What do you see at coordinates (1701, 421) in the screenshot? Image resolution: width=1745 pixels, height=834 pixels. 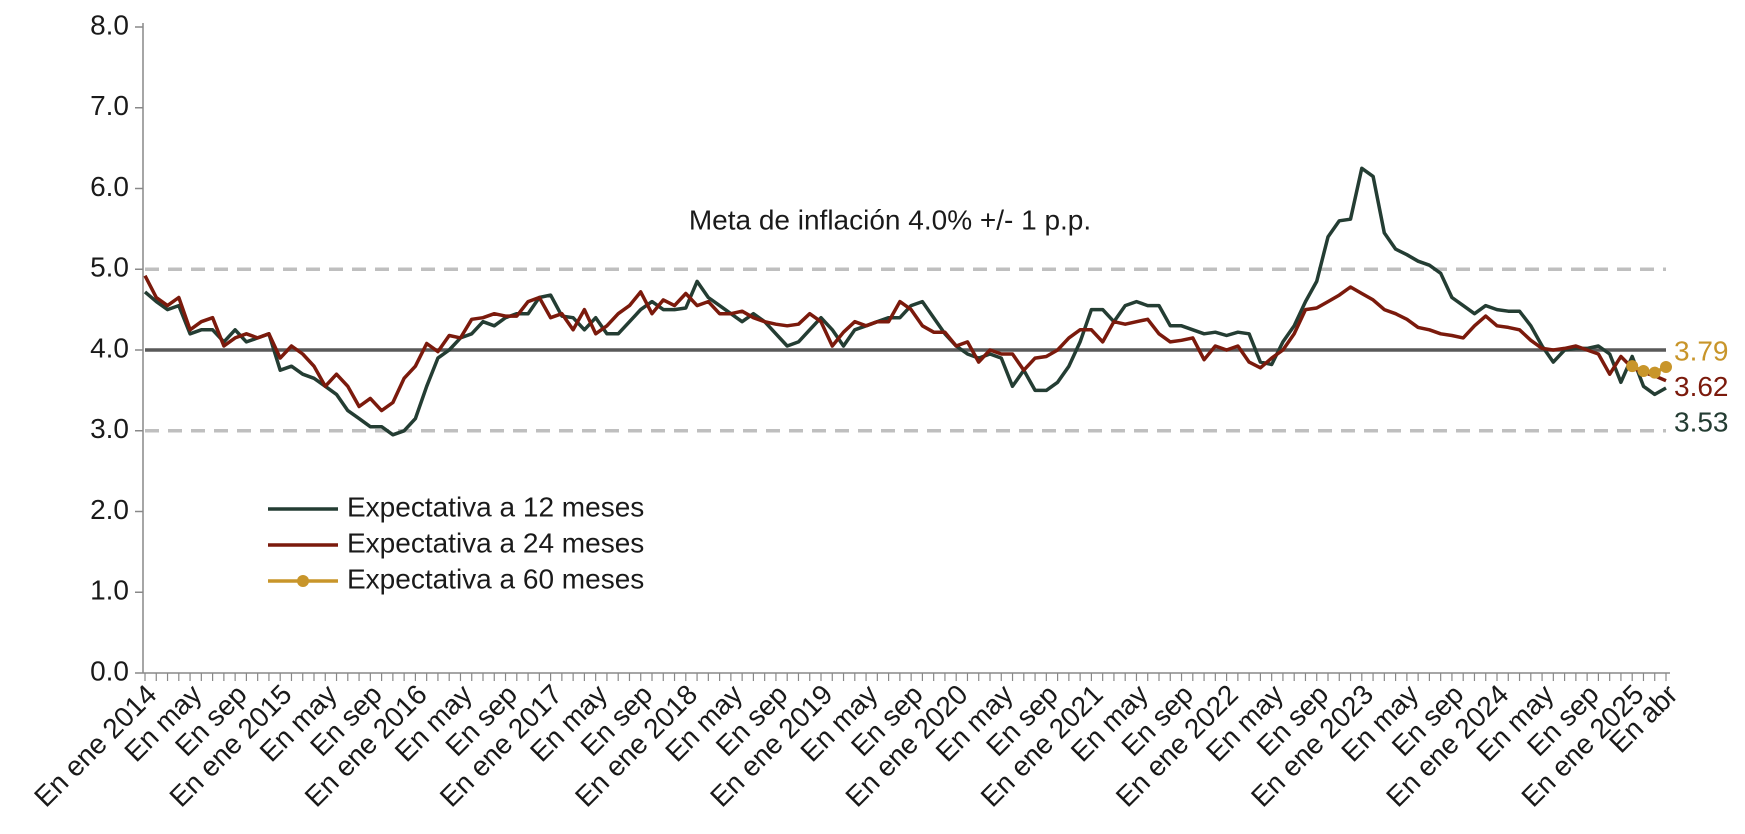 I see `end-label: 3.53` at bounding box center [1701, 421].